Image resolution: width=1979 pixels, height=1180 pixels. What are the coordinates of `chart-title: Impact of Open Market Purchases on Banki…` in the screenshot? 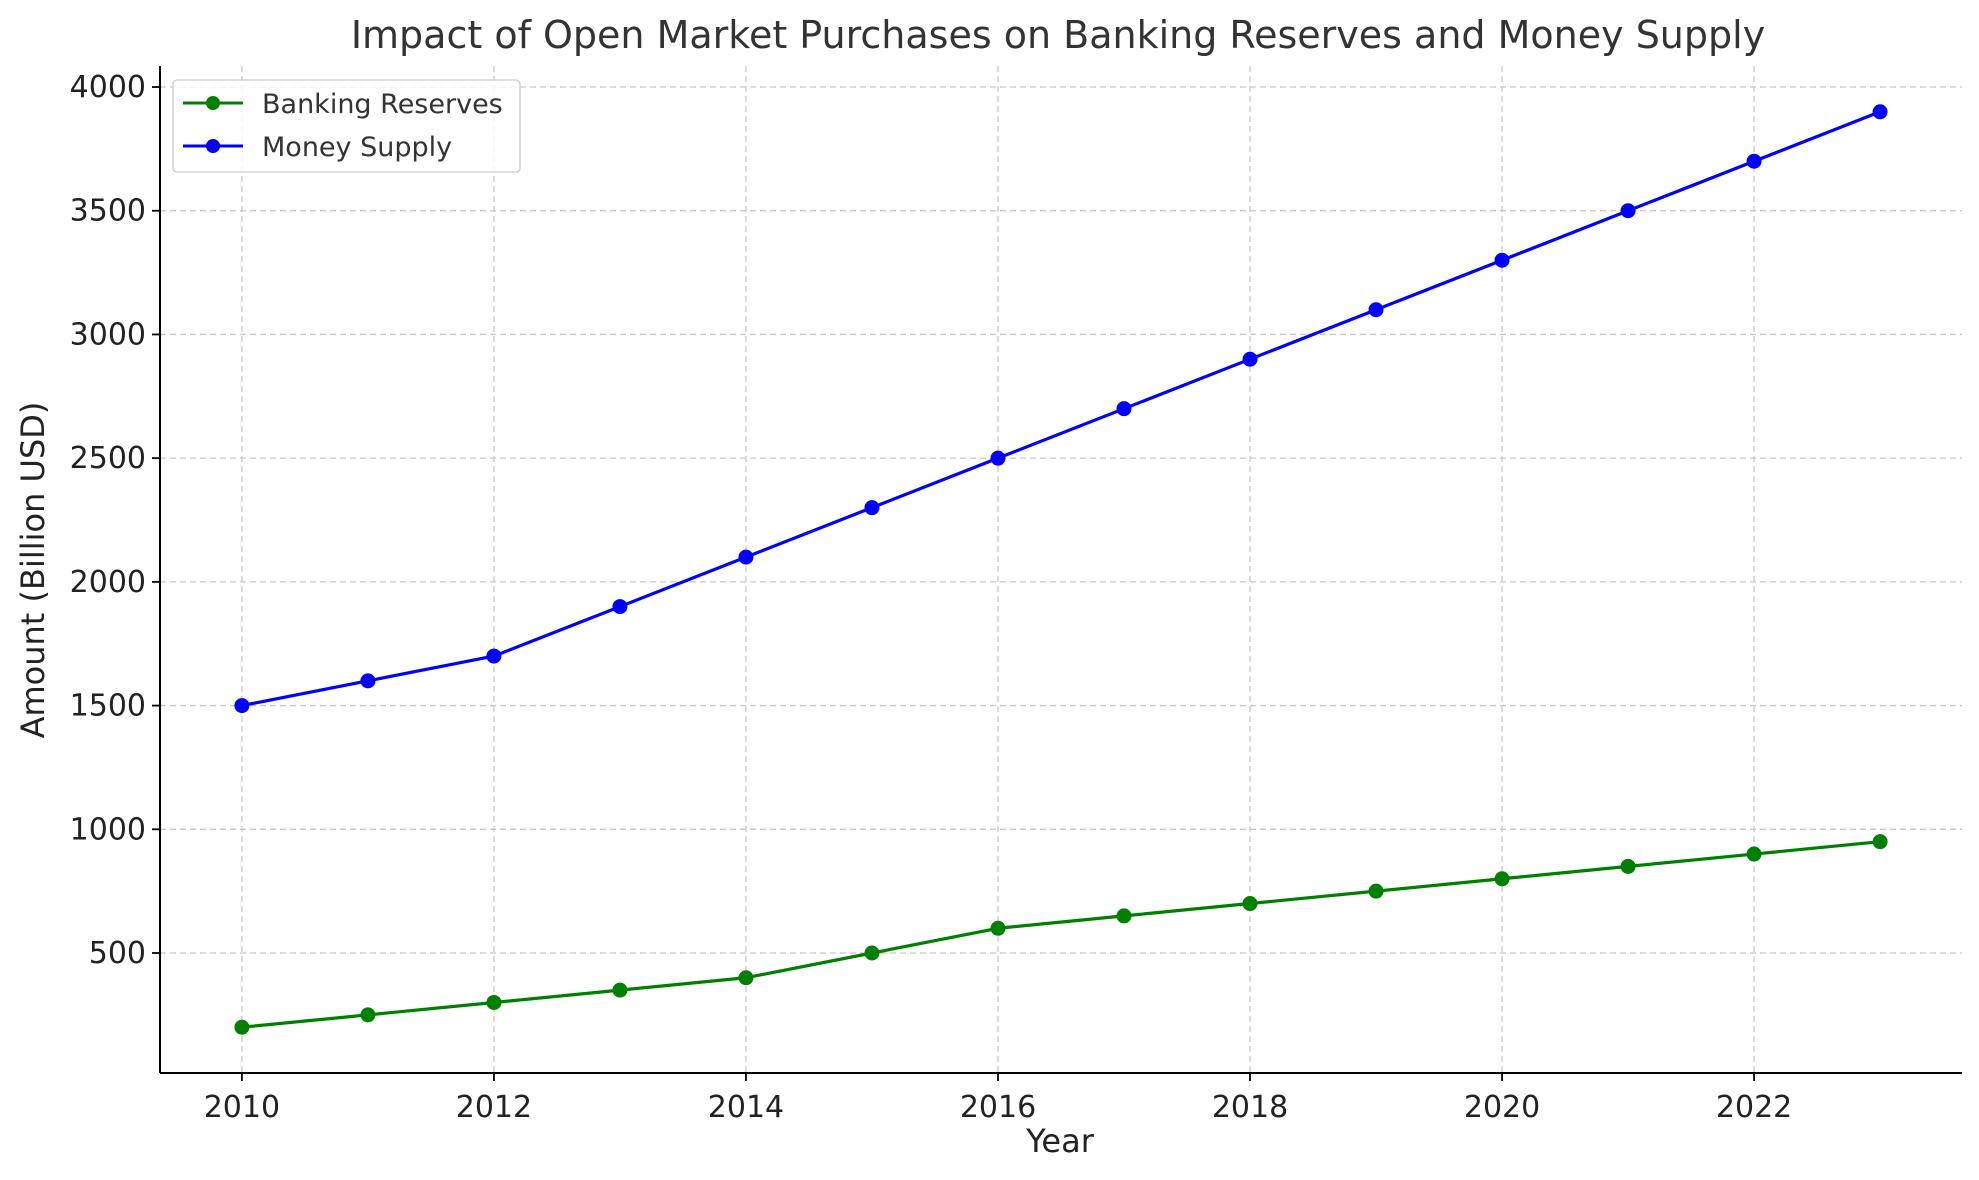 It's located at (1058, 35).